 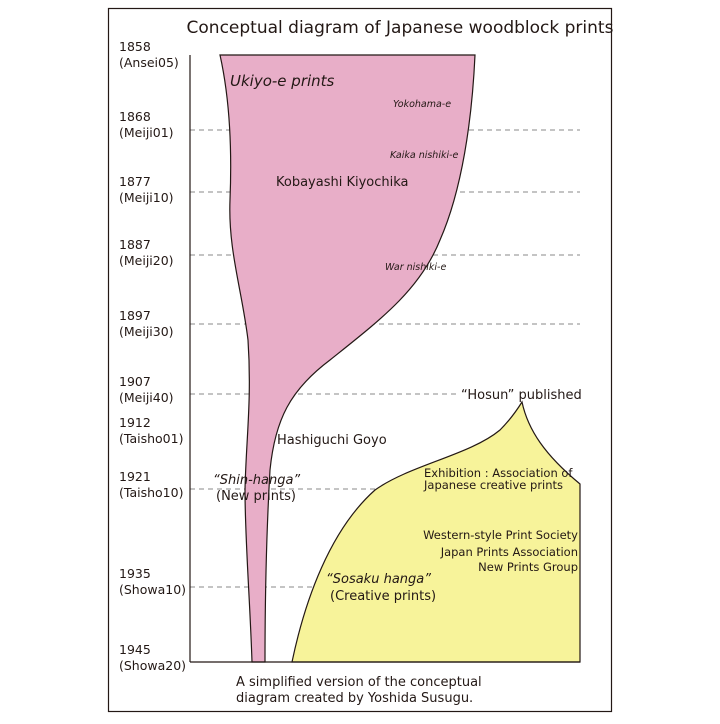 What do you see at coordinates (152, 665) in the screenshot?
I see `timeline-era: (Showa20)` at bounding box center [152, 665].